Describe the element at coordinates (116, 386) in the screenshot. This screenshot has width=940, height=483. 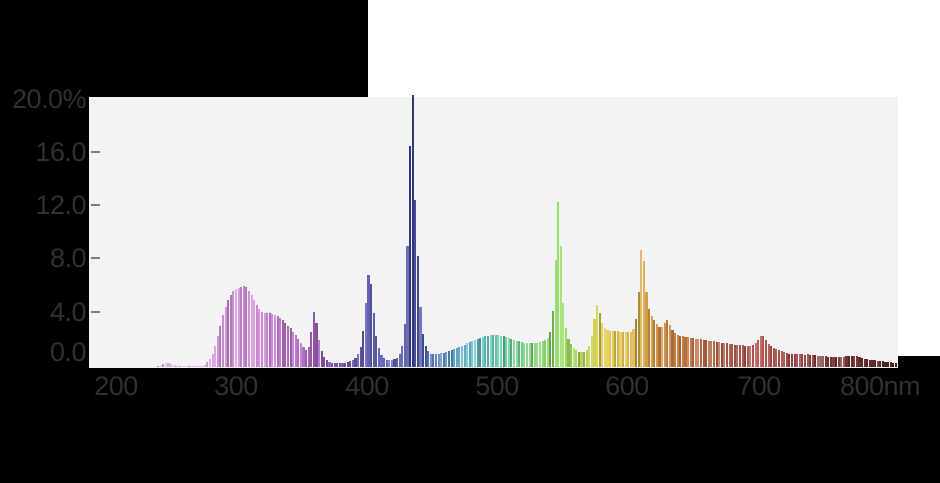
I see `x-axis-label: 200` at that location.